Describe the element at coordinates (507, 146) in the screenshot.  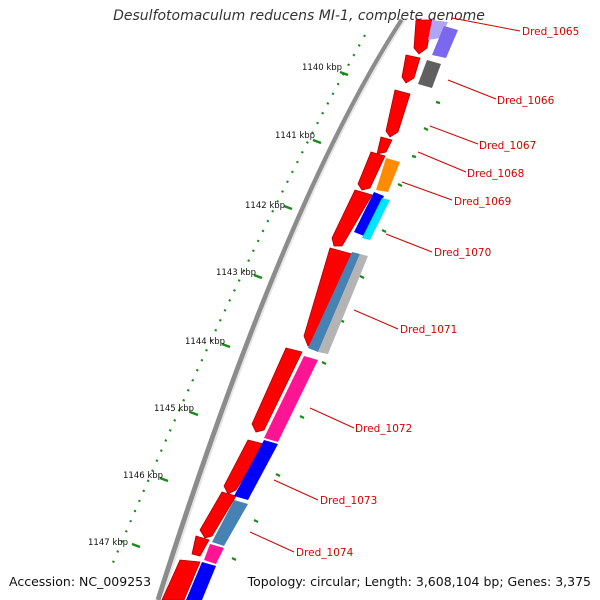
I see `gene-label: Dred_1067` at that location.